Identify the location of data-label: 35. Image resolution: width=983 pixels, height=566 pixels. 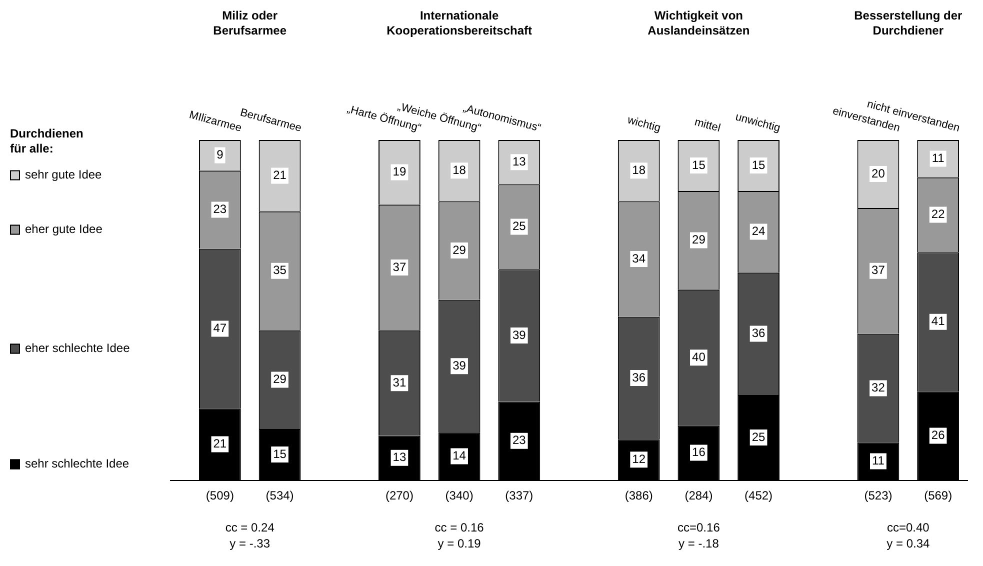
(280, 270).